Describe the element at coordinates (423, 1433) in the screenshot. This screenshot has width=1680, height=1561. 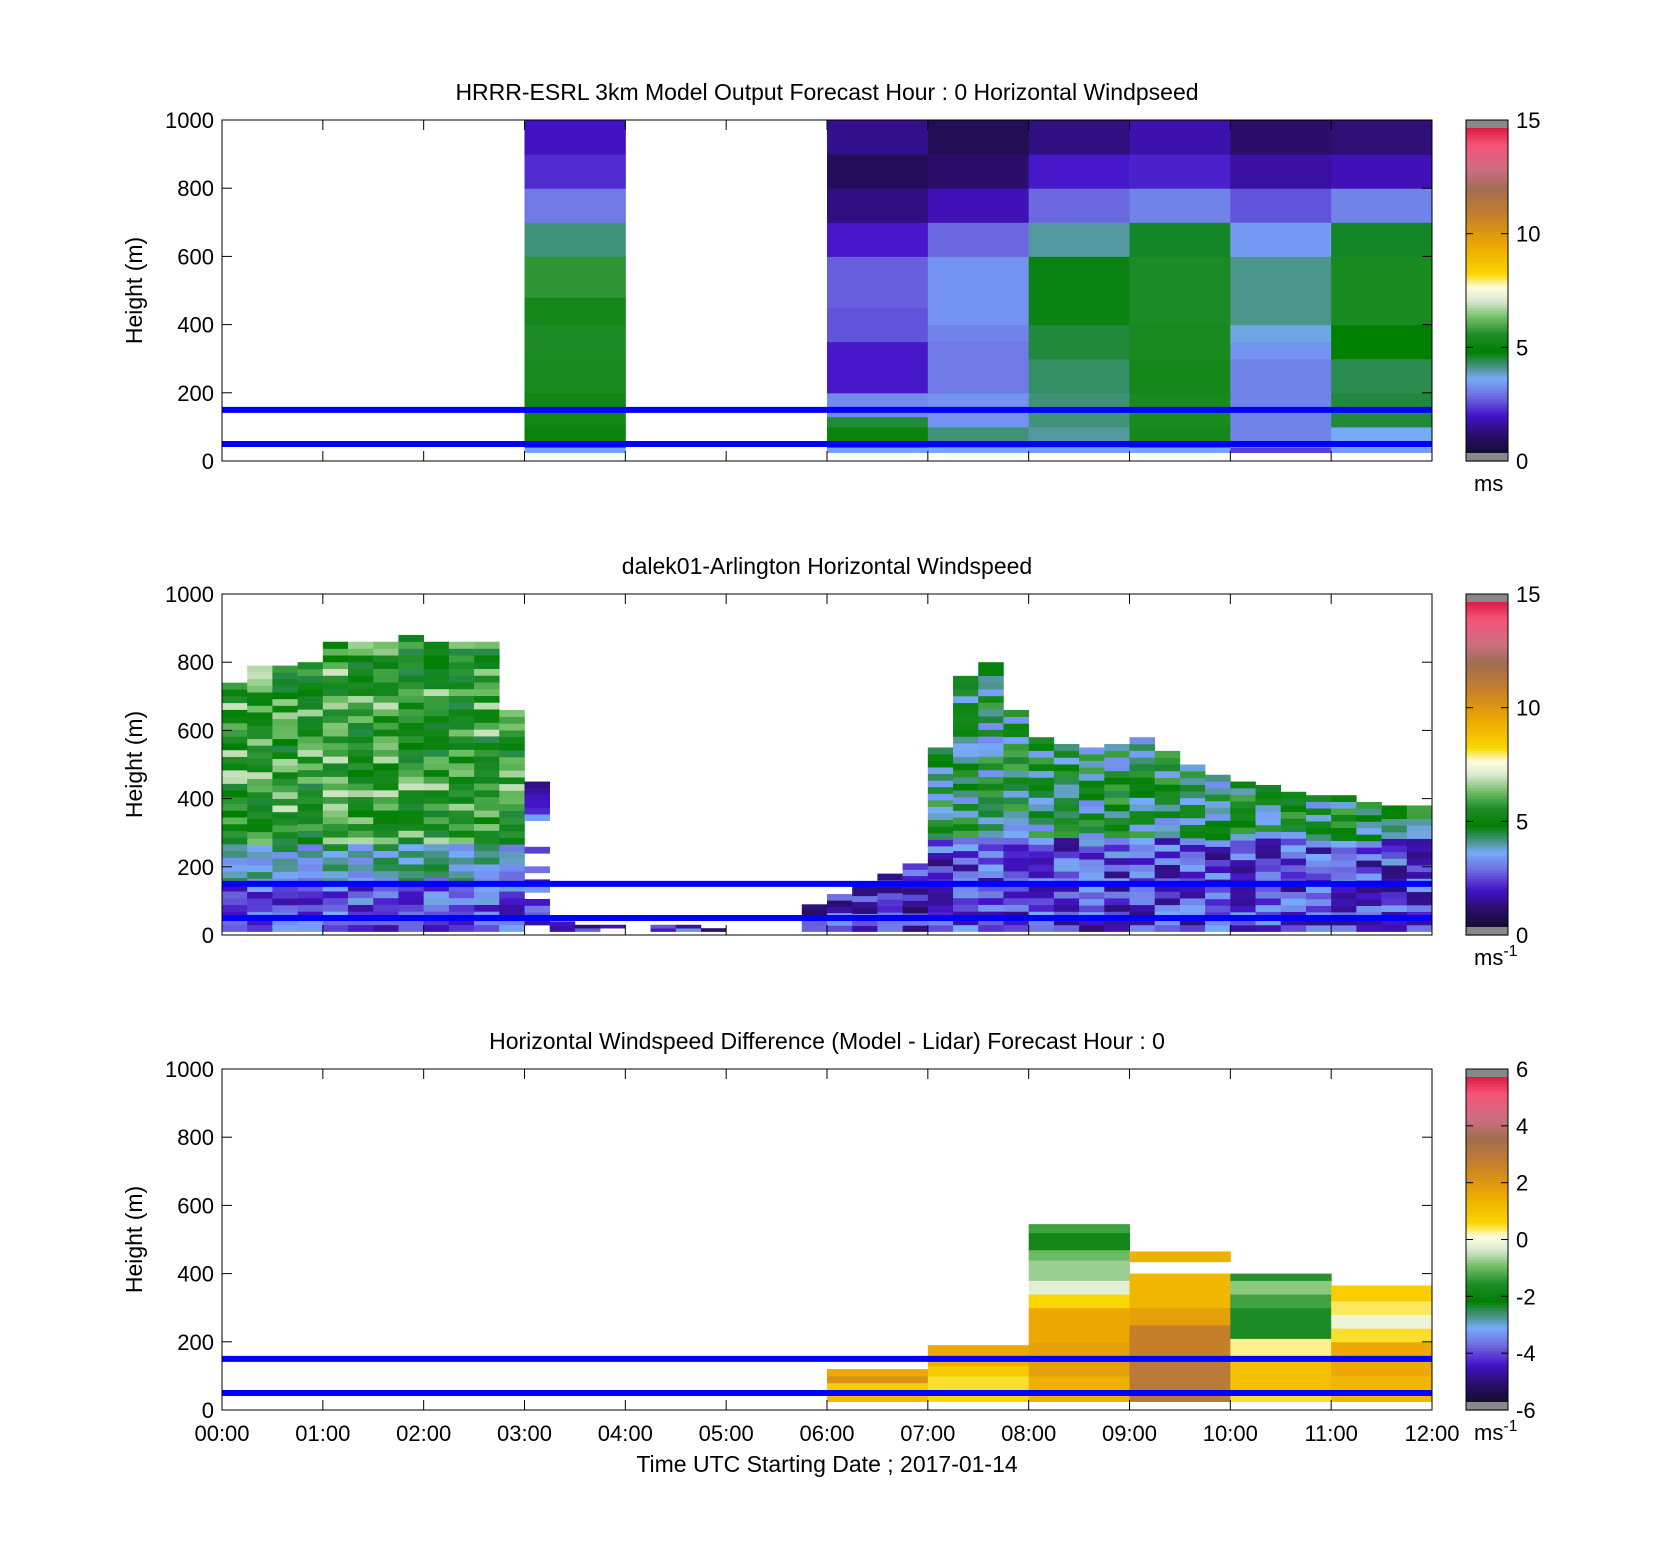
I see `x-tick-label: 02:00` at that location.